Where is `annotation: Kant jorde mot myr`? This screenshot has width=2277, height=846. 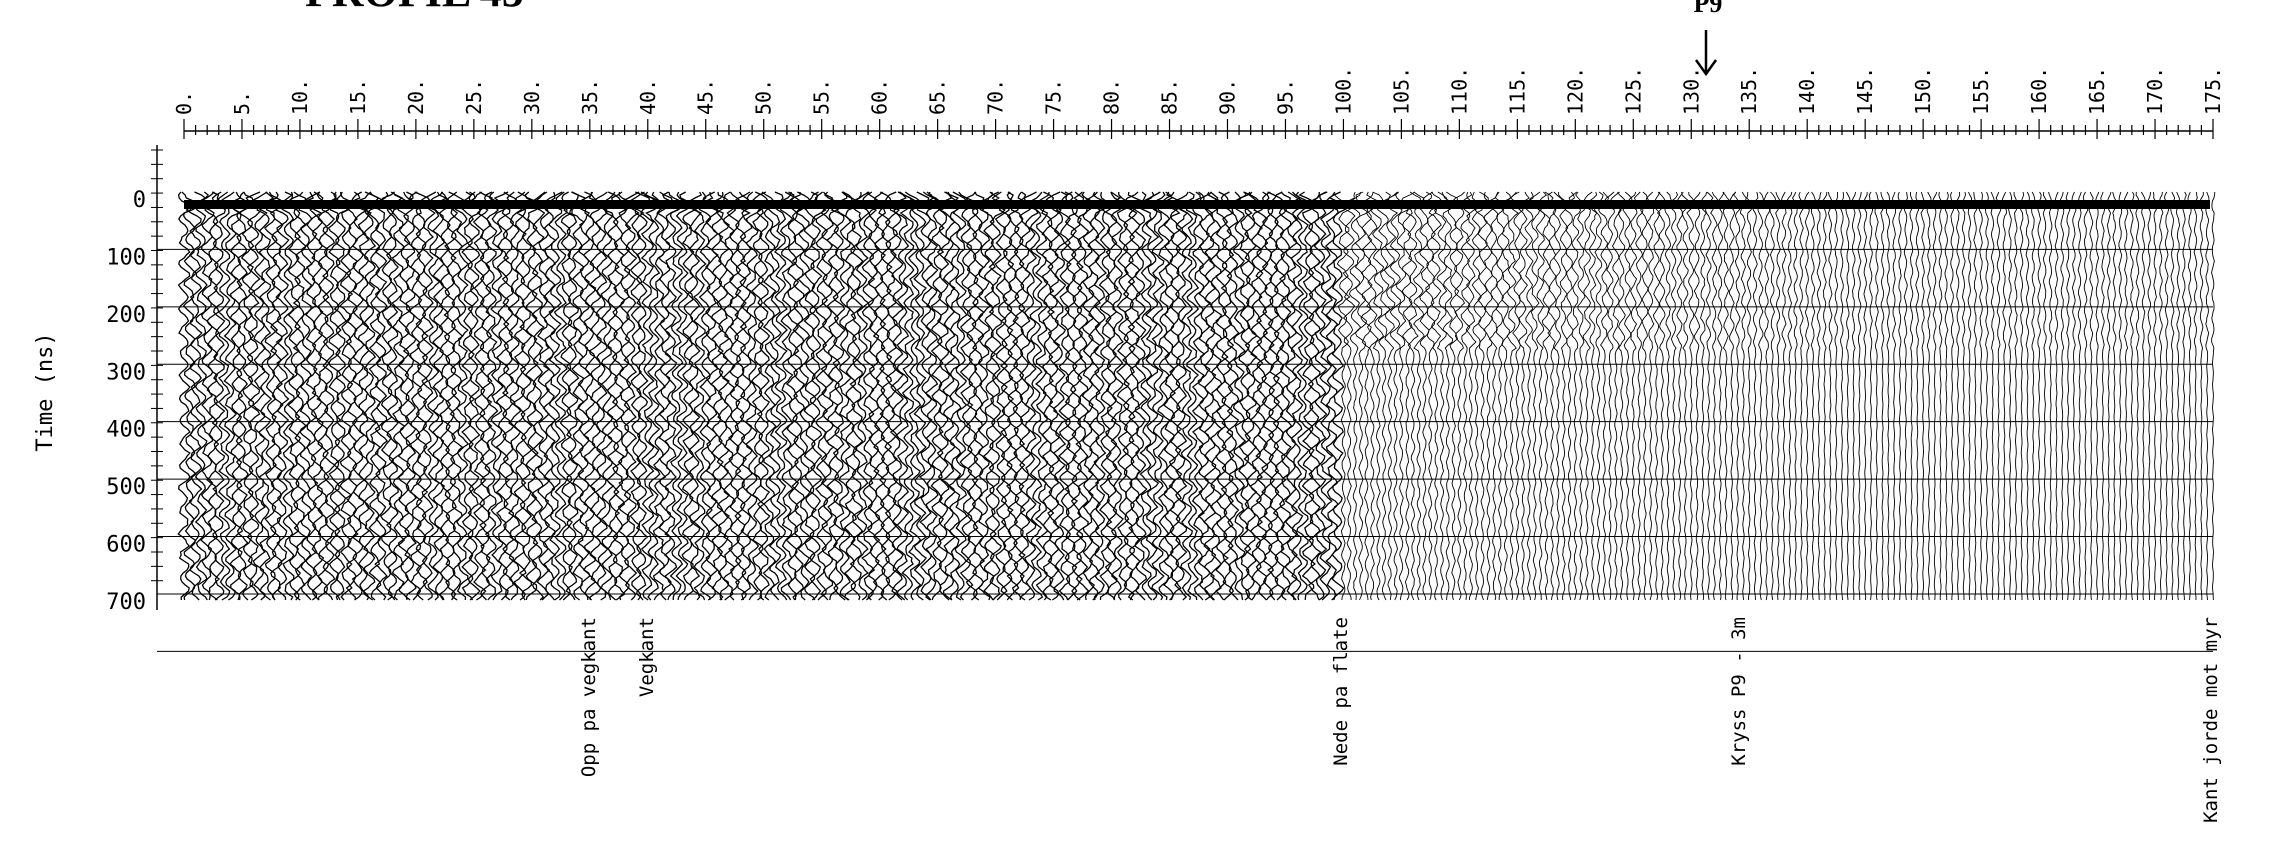
annotation: Kant jorde mot myr is located at coordinates (2211, 720).